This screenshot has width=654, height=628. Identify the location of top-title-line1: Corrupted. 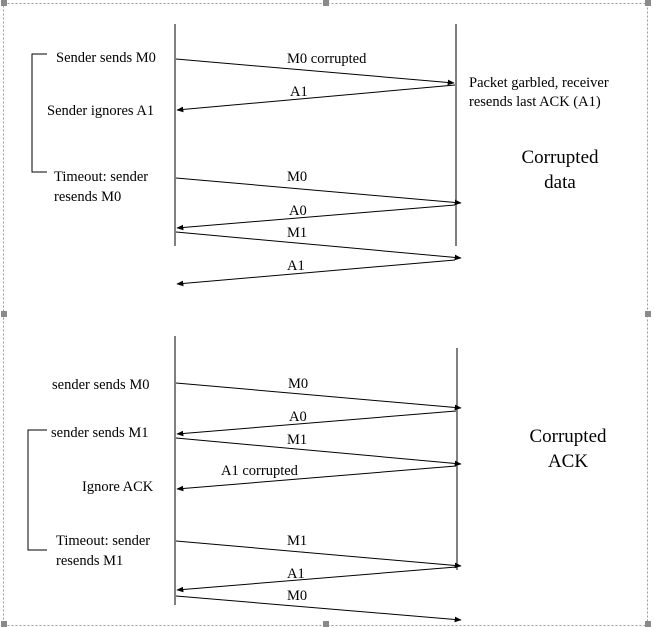
(560, 157).